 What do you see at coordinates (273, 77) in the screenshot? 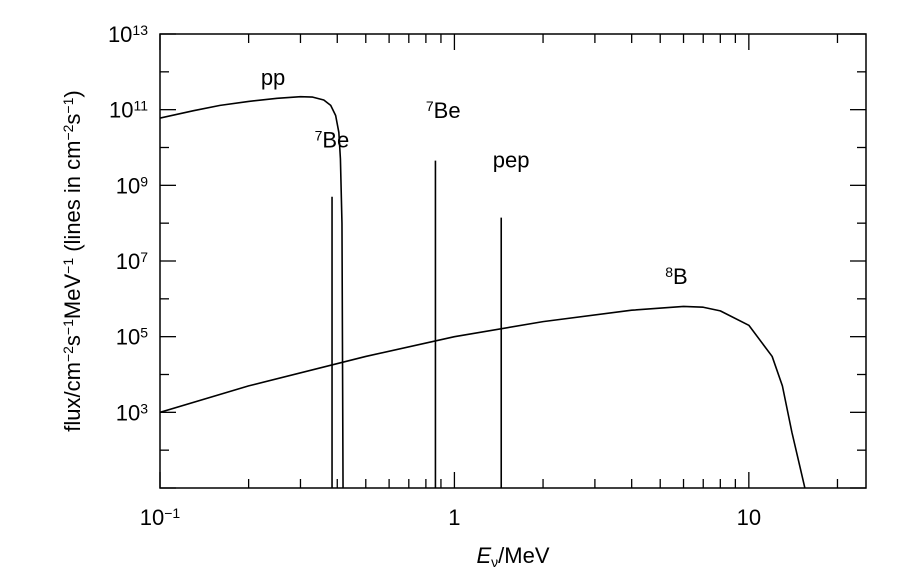
I see `series-label: pp` at bounding box center [273, 77].